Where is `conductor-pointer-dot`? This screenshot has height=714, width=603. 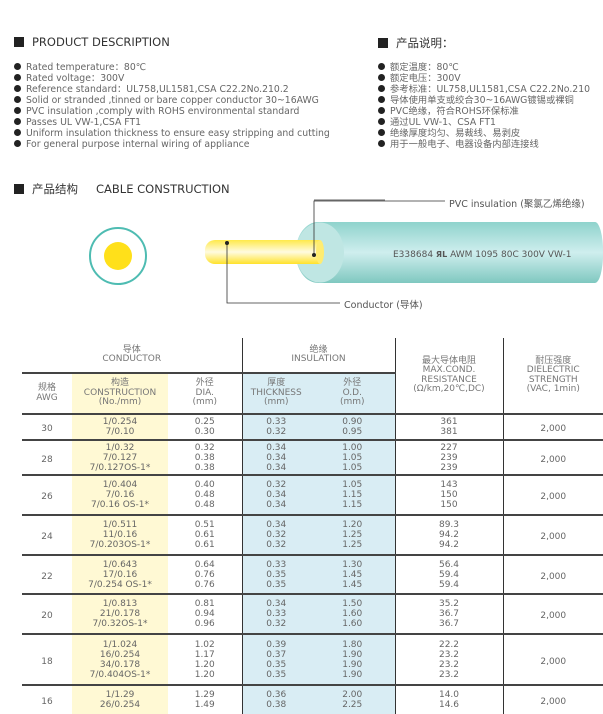 conductor-pointer-dot is located at coordinates (227, 243).